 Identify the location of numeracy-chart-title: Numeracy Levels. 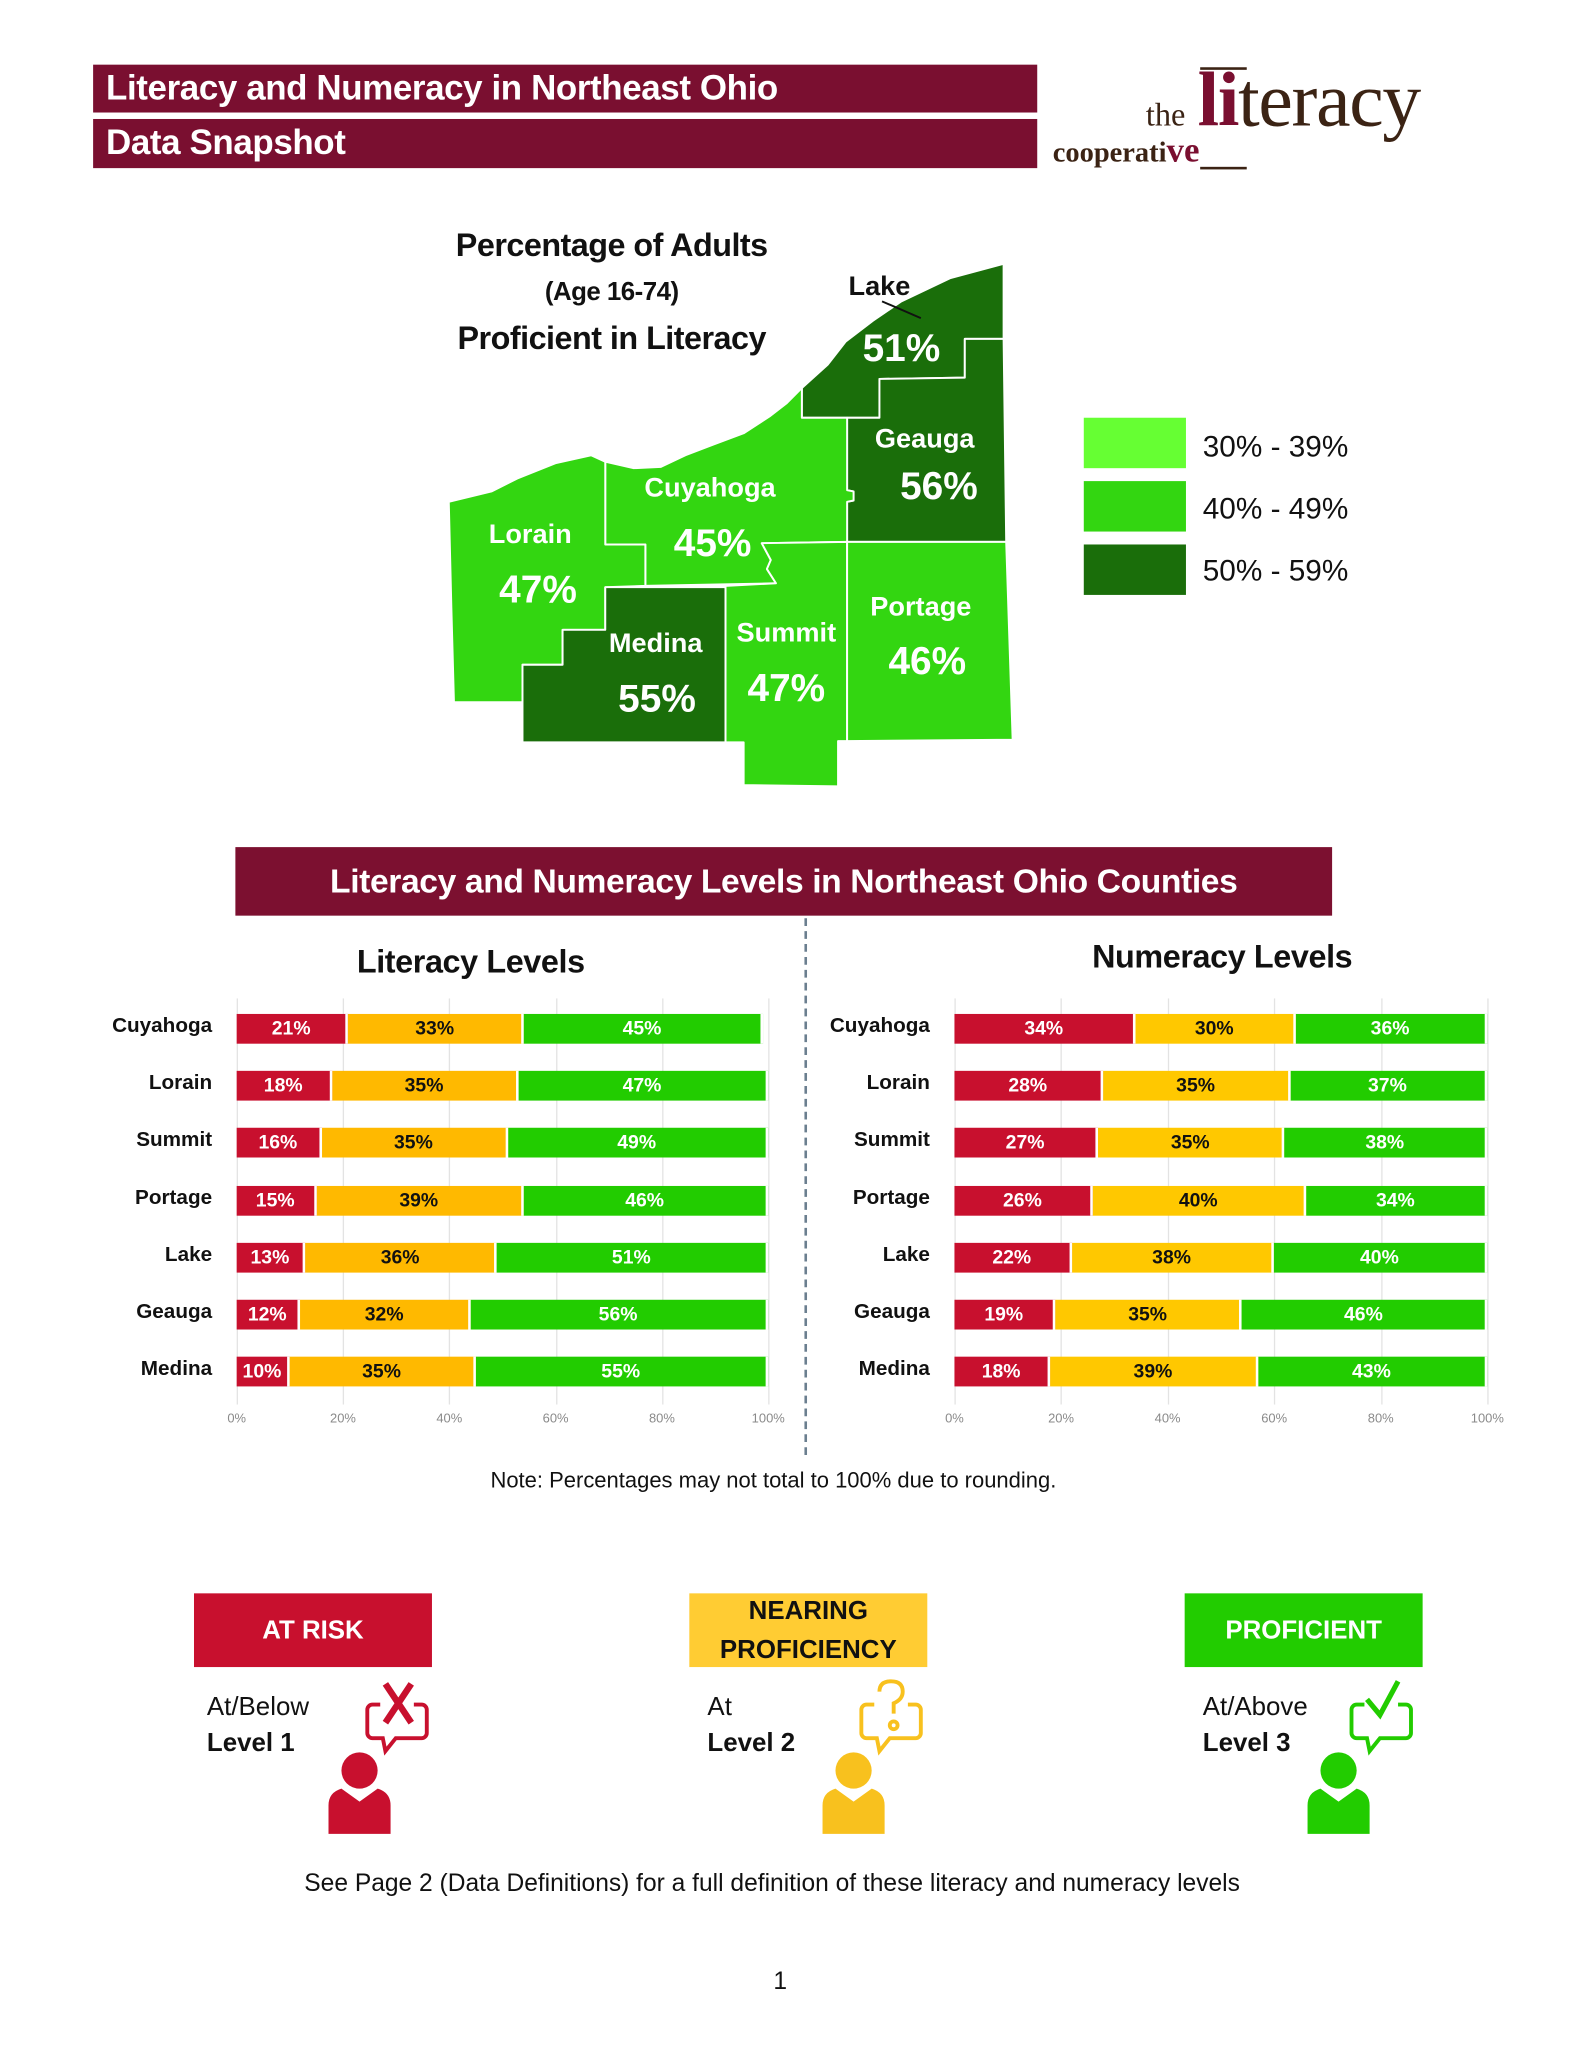
(1222, 957).